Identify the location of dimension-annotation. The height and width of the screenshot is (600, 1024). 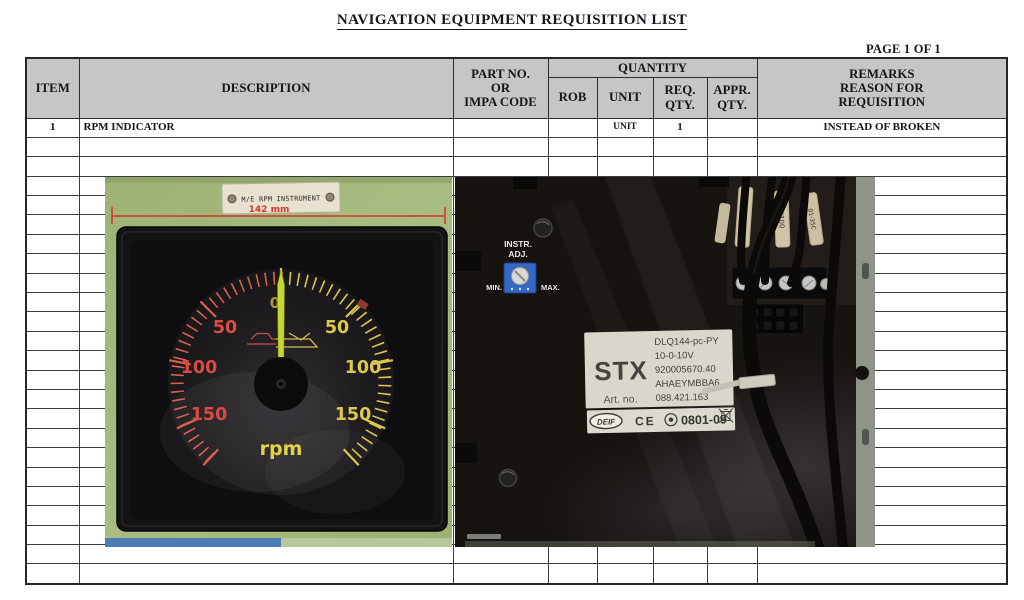
(278, 215).